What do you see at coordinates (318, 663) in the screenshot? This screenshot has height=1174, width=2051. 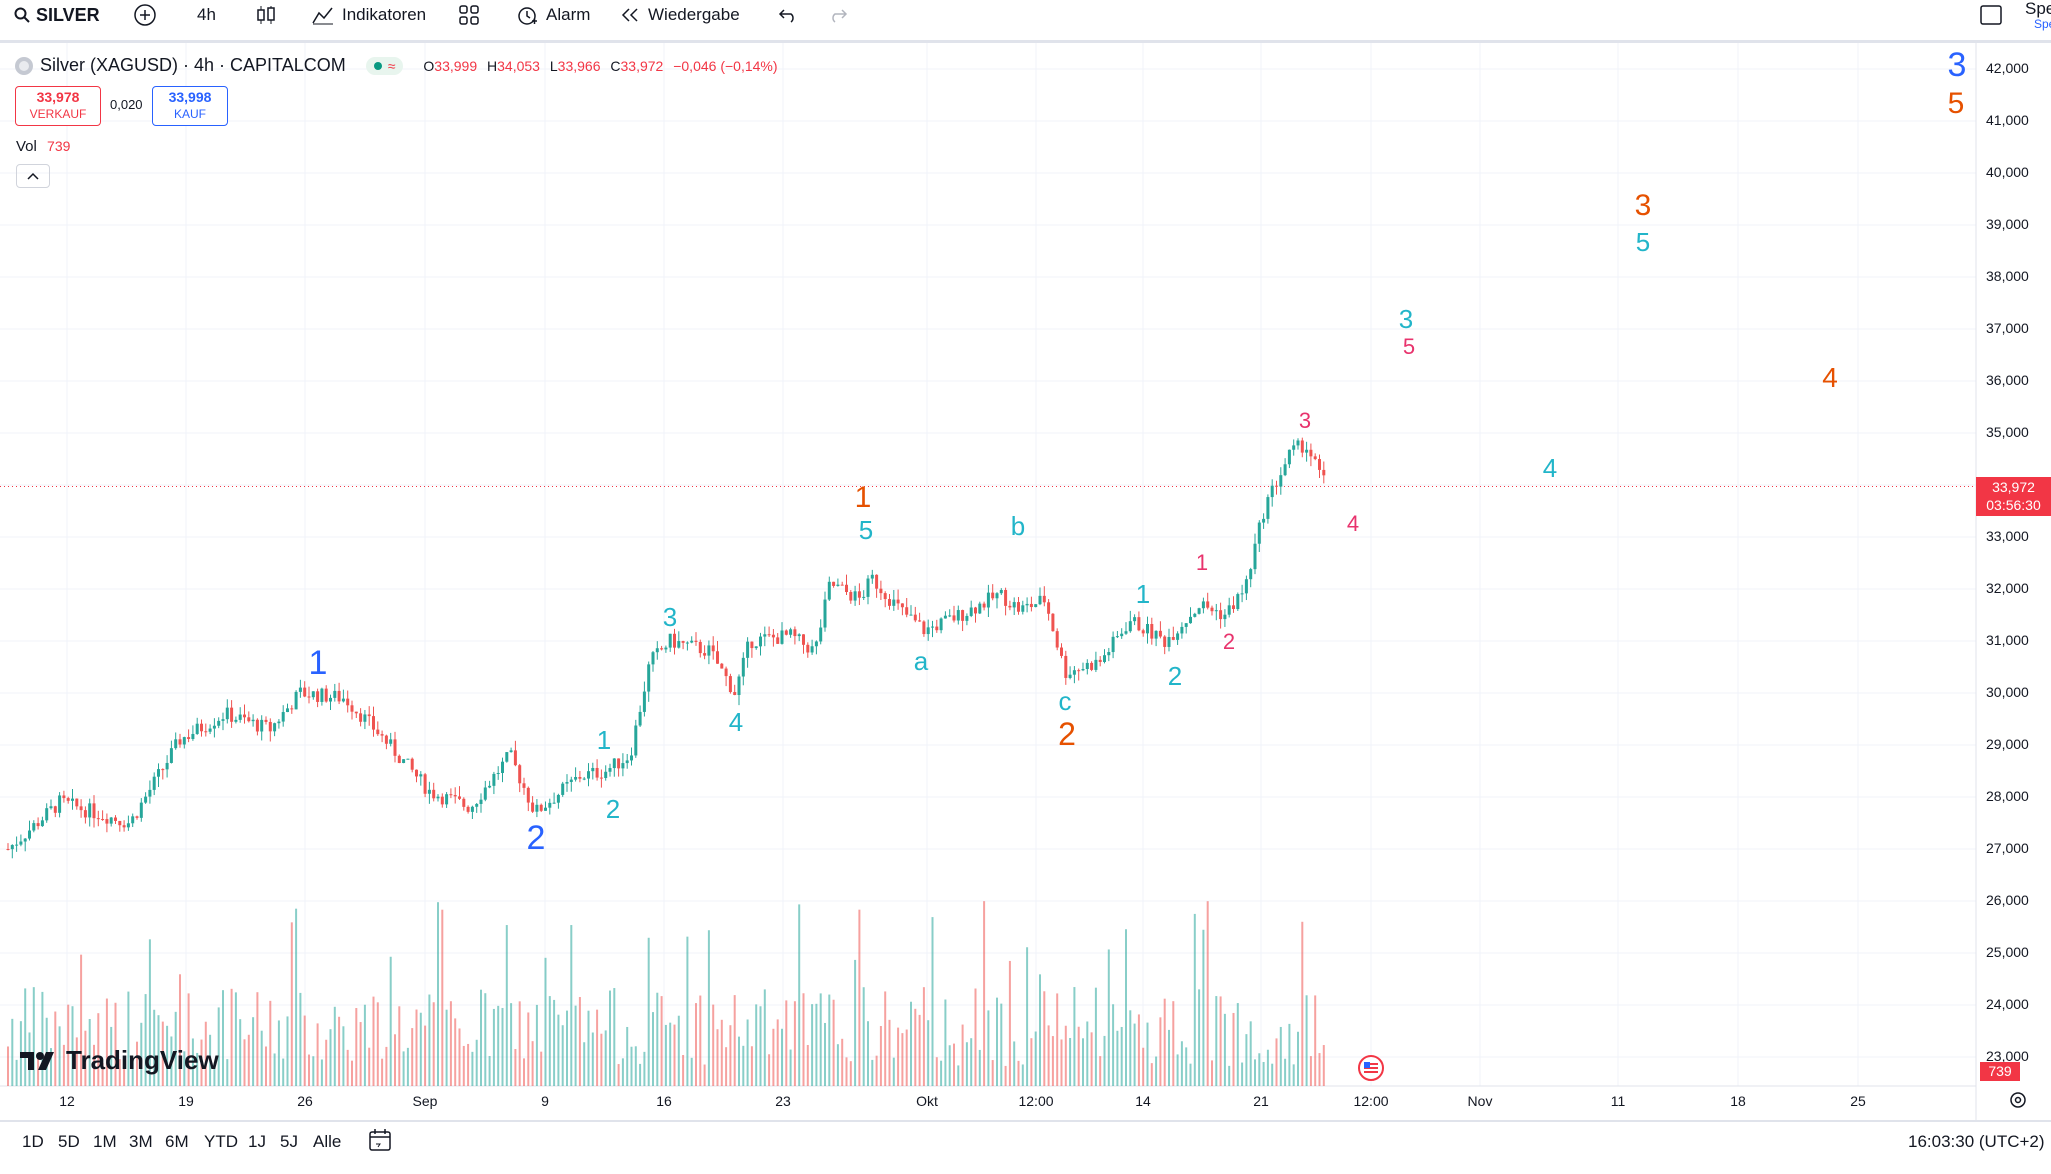 I see `wave-label-blue: 1` at bounding box center [318, 663].